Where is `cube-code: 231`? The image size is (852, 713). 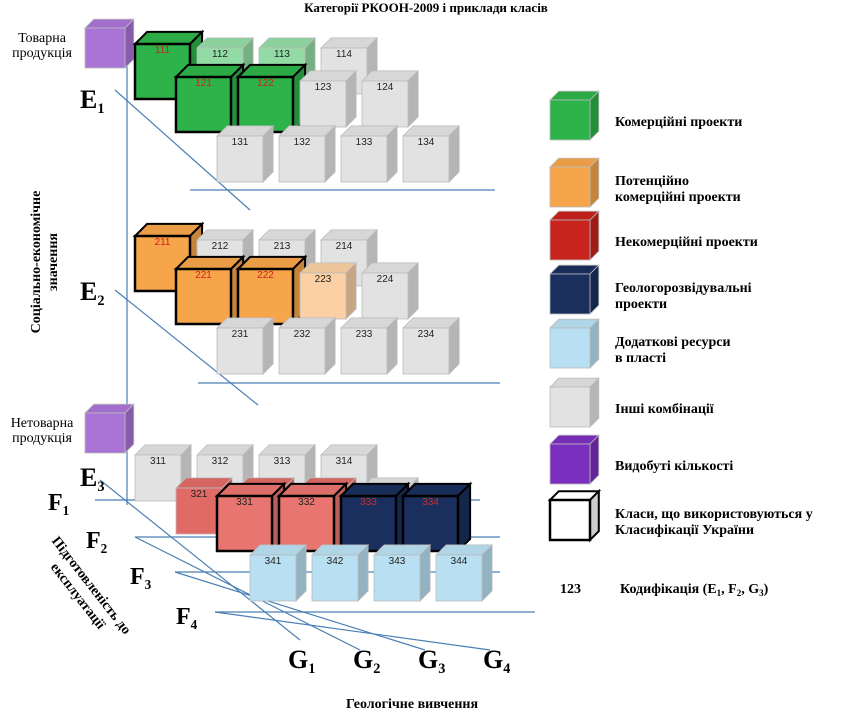
cube-code: 231 is located at coordinates (240, 334).